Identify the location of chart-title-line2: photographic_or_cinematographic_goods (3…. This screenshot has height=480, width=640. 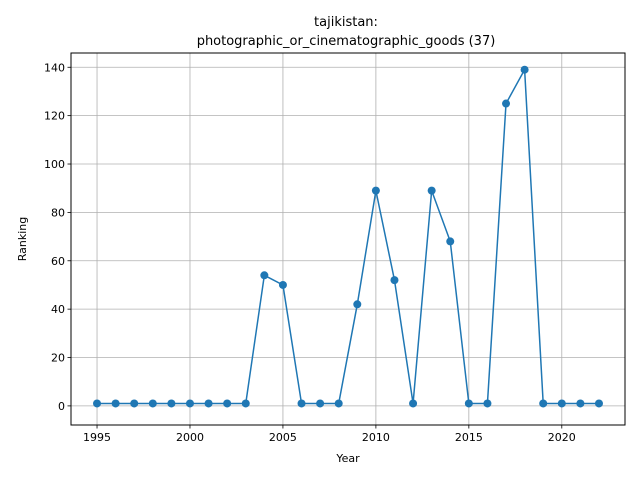
(346, 41).